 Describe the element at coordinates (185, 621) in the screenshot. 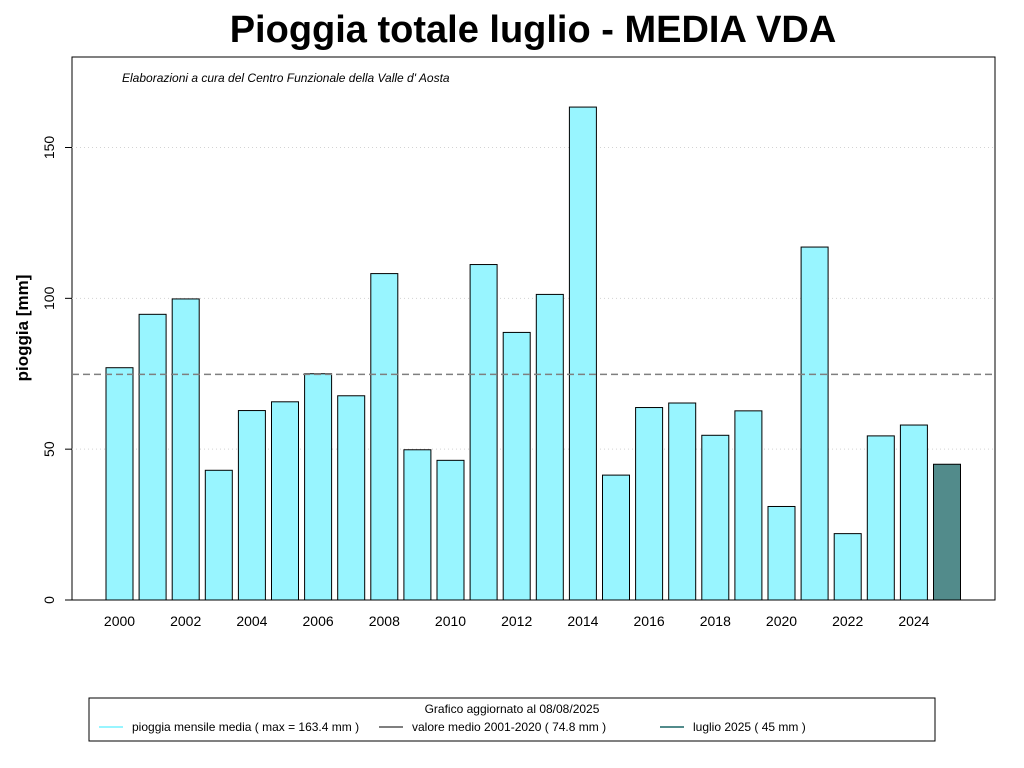

I see `x-tick-label: 2002` at that location.